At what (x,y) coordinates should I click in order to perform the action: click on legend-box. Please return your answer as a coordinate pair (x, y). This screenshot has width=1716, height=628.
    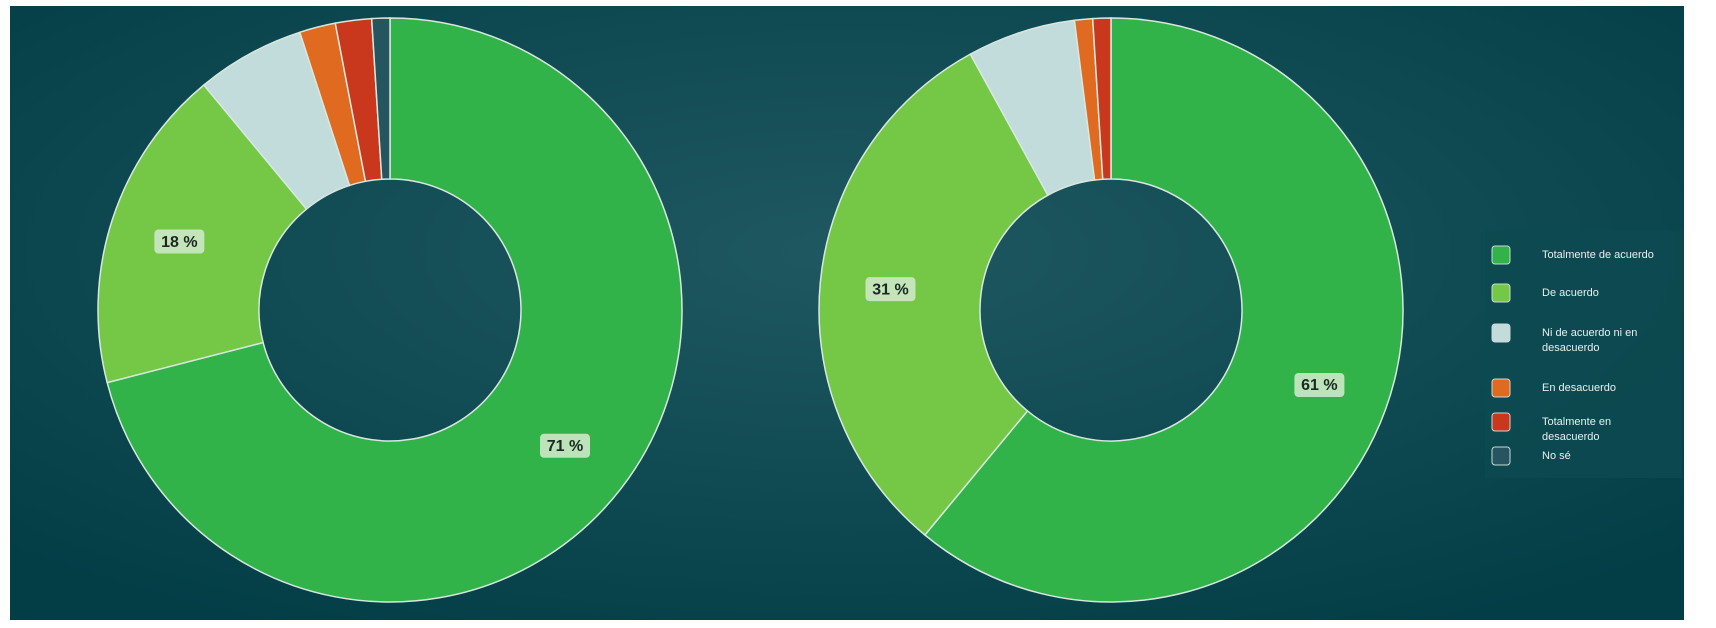
    Looking at the image, I should click on (1583, 354).